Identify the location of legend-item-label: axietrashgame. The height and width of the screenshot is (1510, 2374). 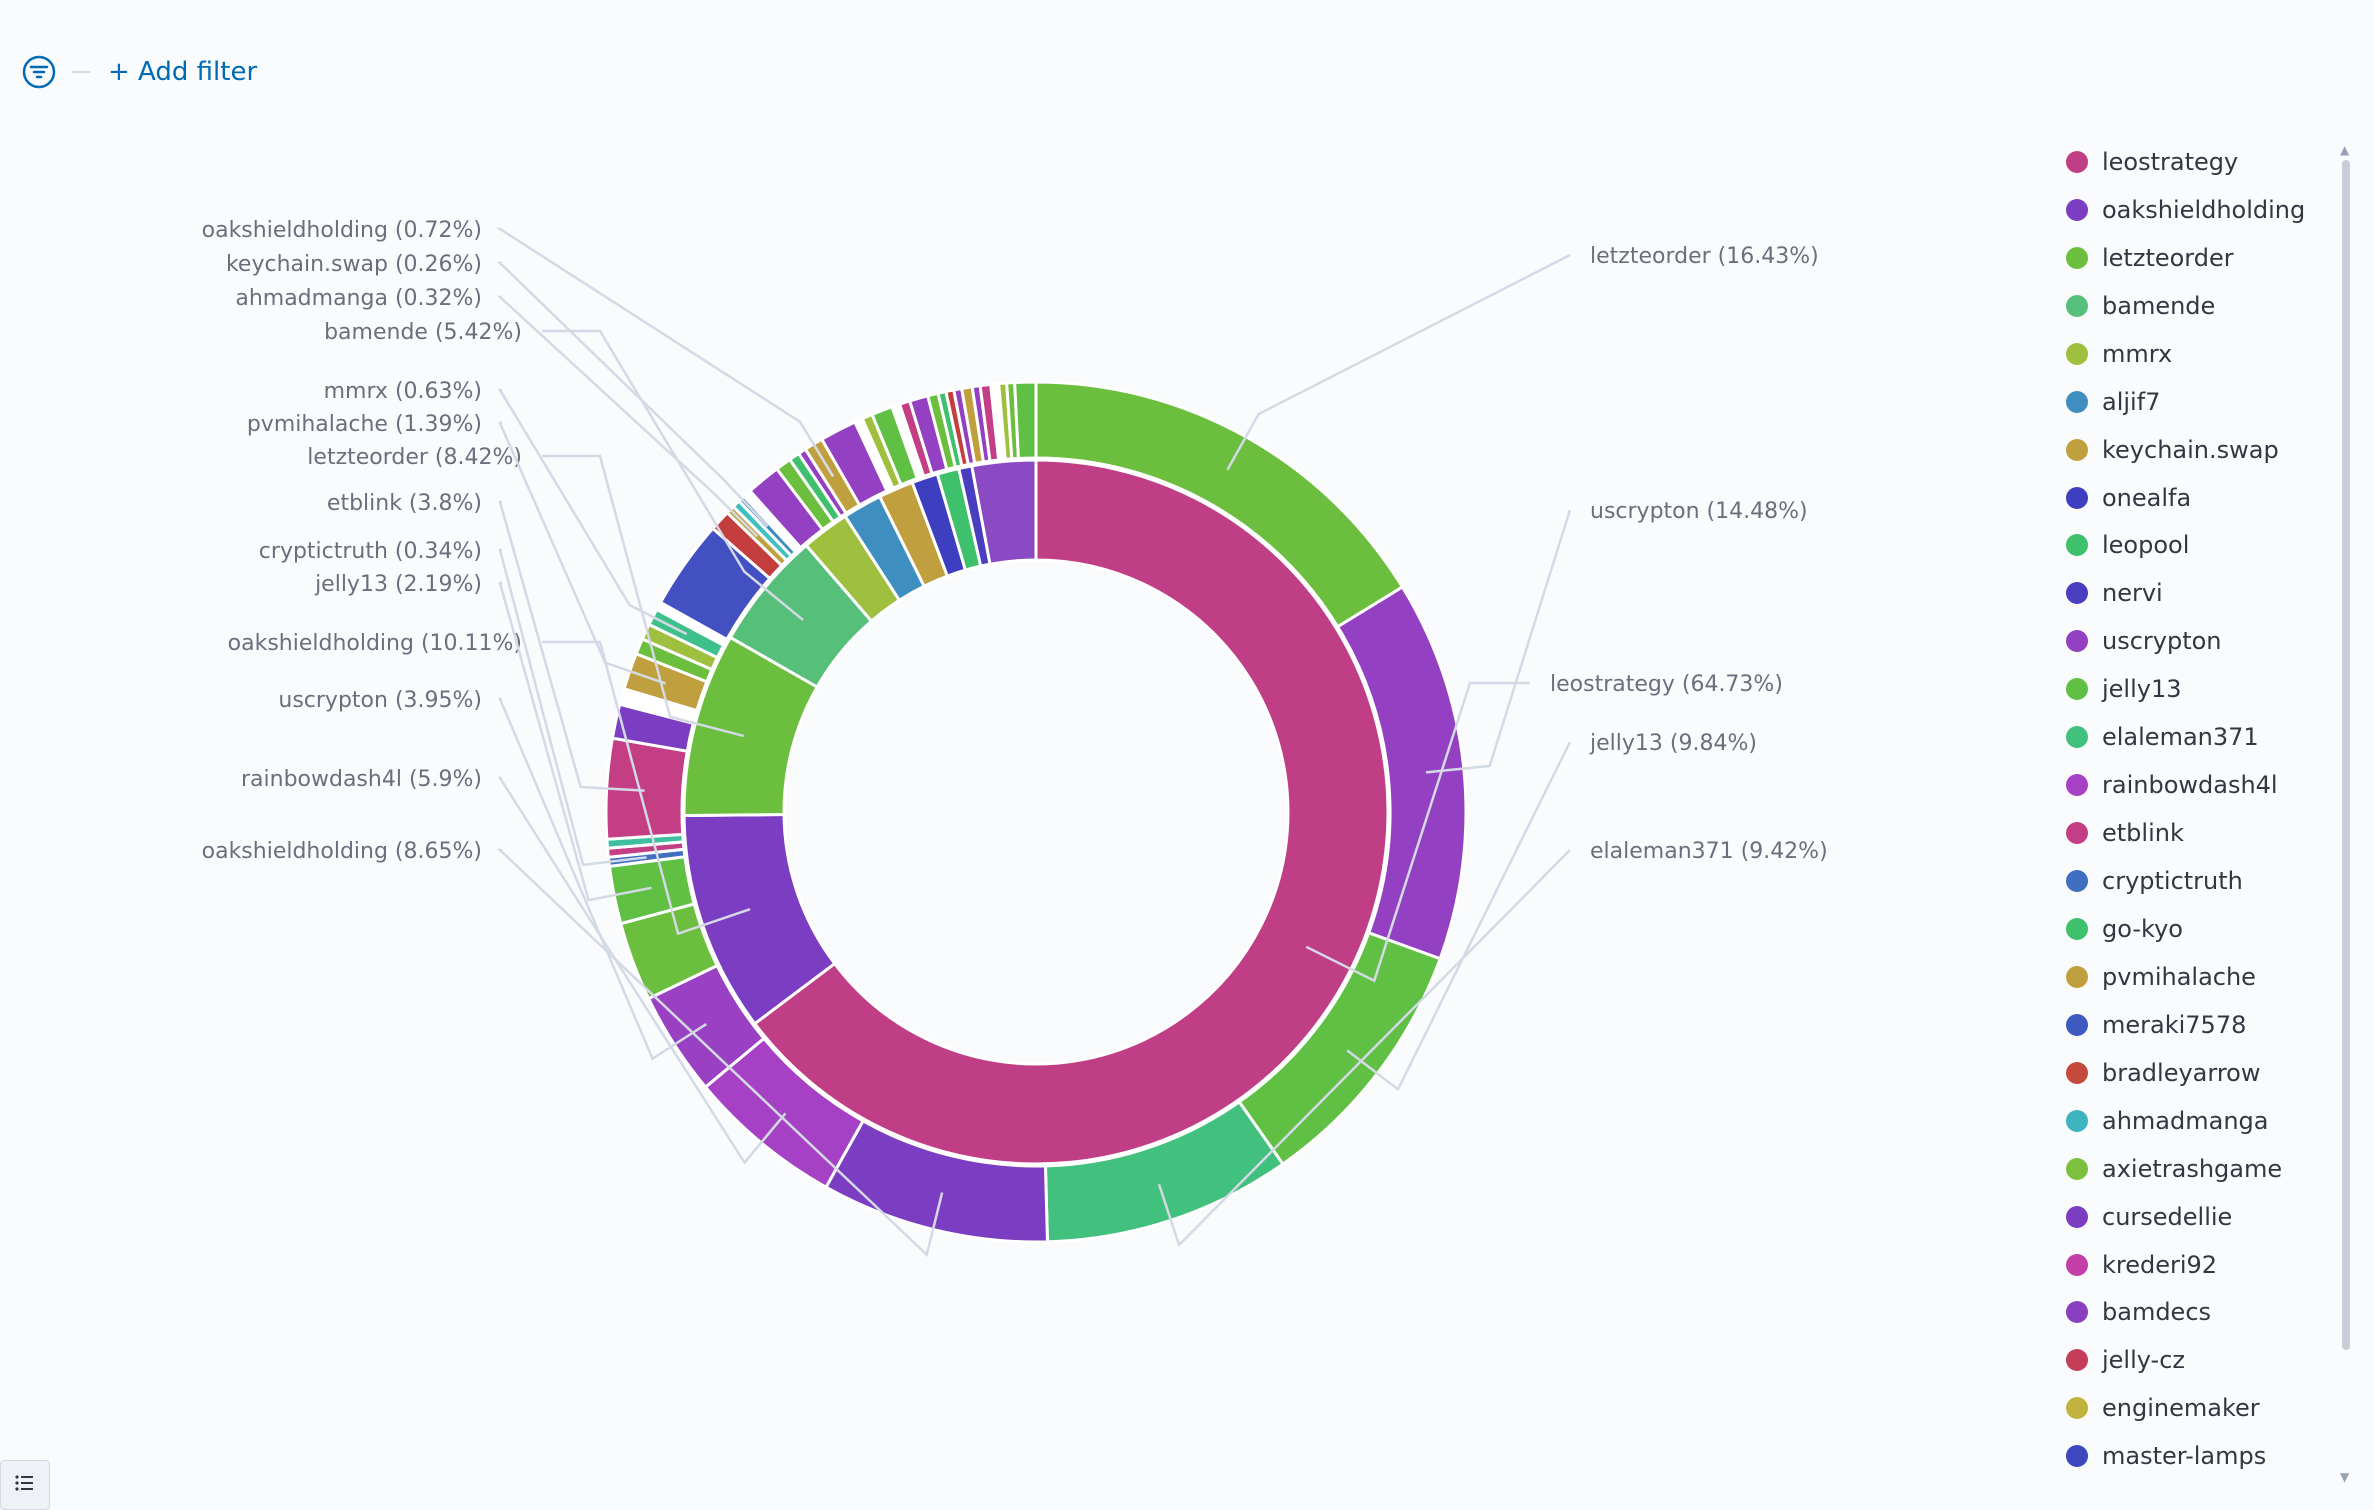
(2192, 1168).